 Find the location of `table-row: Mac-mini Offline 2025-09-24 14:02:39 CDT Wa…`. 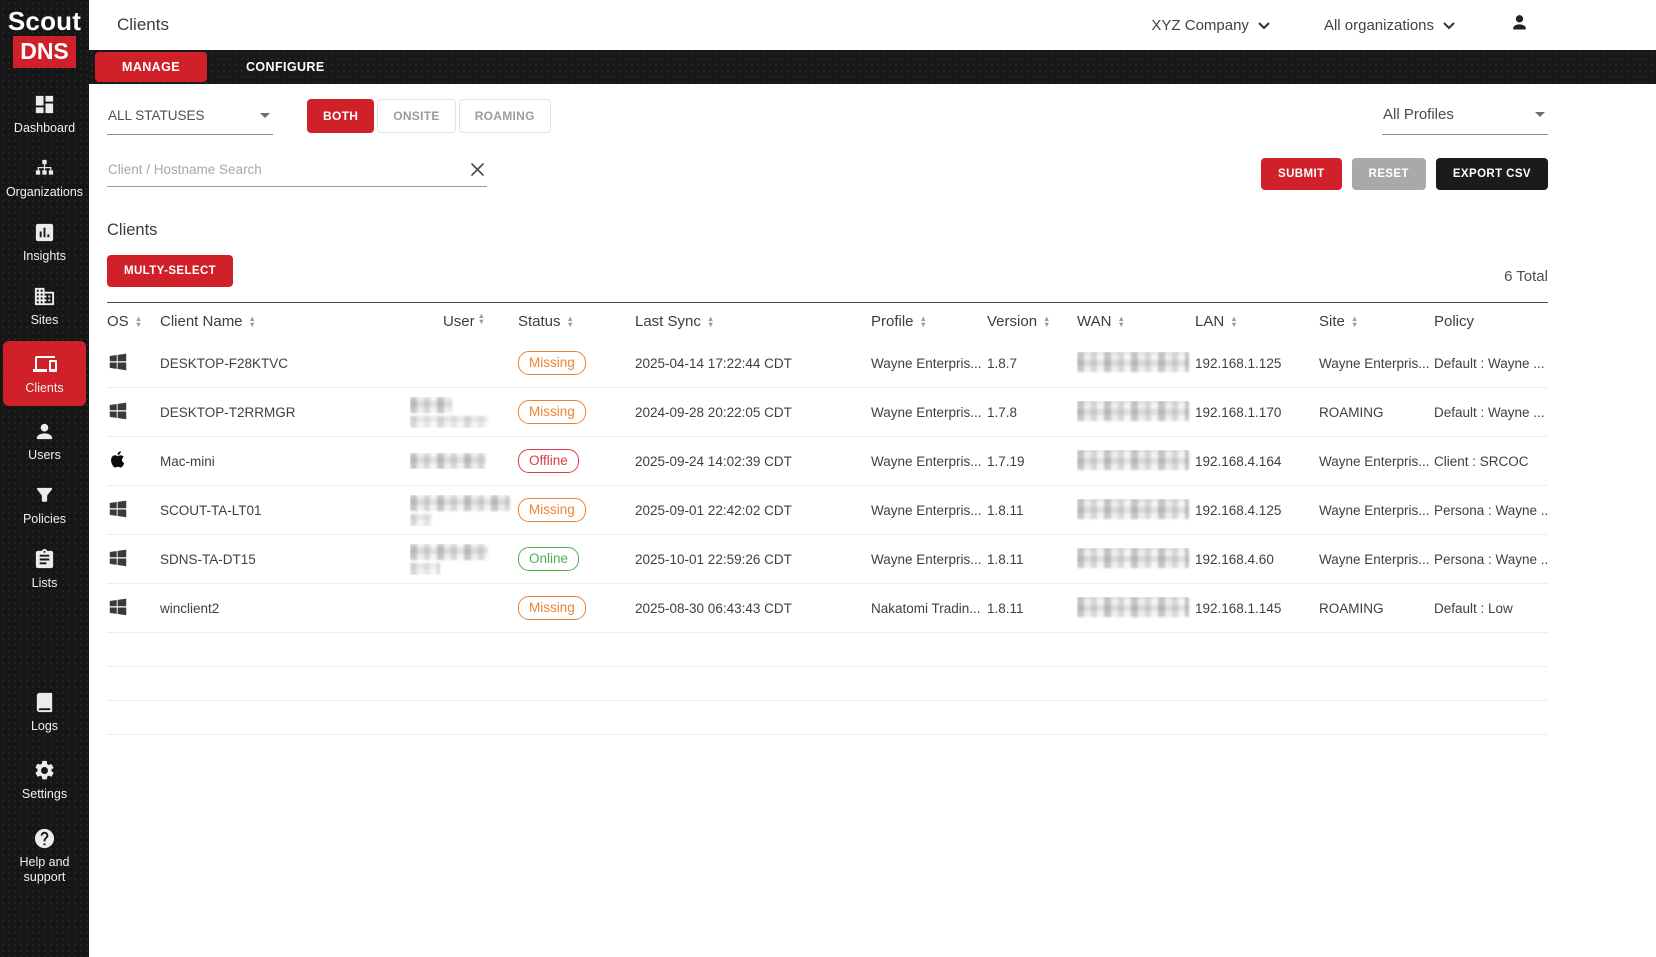

table-row: Mac-mini Offline 2025-09-24 14:02:39 CDT Wa… is located at coordinates (827, 461).